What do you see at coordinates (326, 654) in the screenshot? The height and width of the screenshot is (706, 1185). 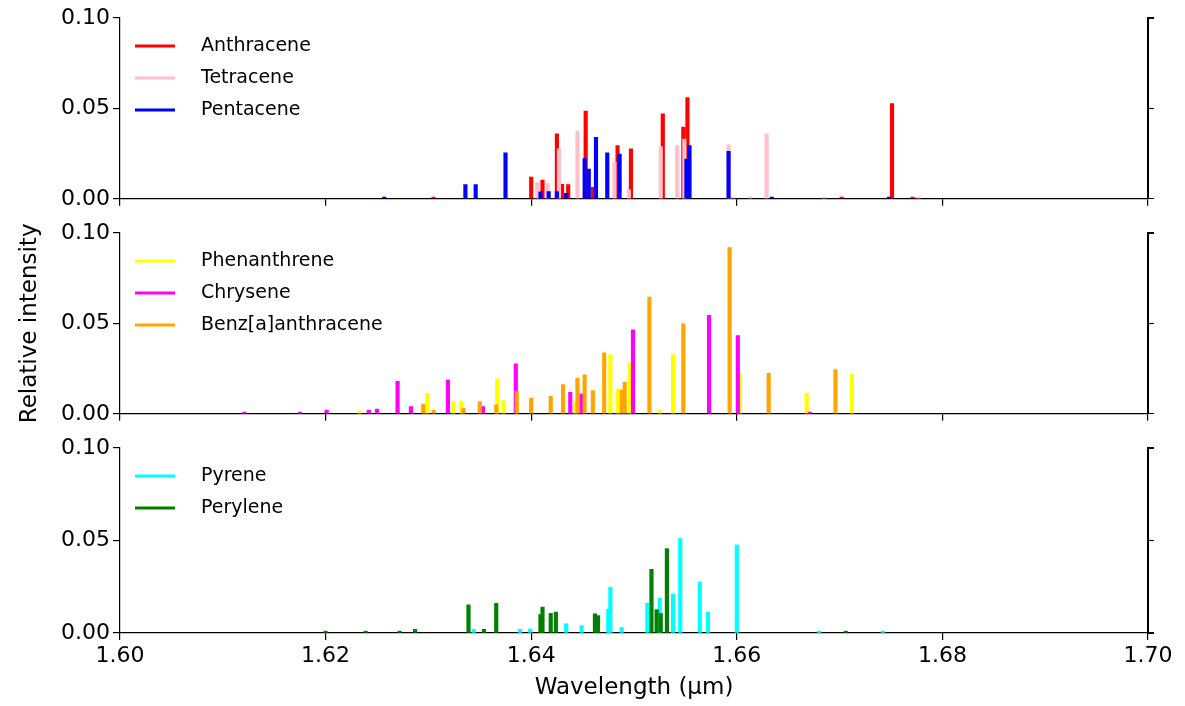 I see `x-tick-label: 1.62` at bounding box center [326, 654].